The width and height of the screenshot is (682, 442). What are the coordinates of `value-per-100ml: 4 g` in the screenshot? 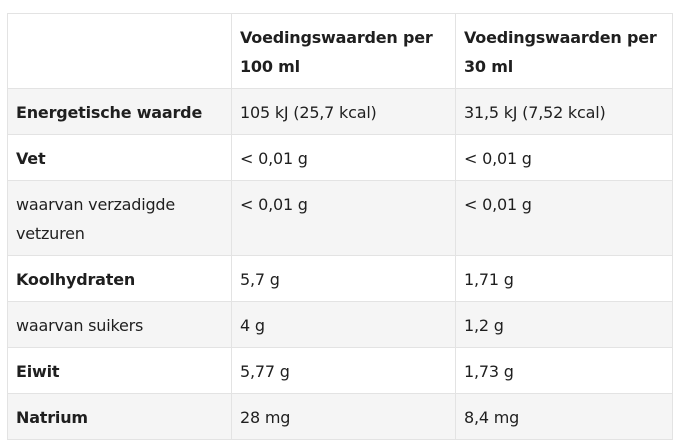 It's located at (343, 324).